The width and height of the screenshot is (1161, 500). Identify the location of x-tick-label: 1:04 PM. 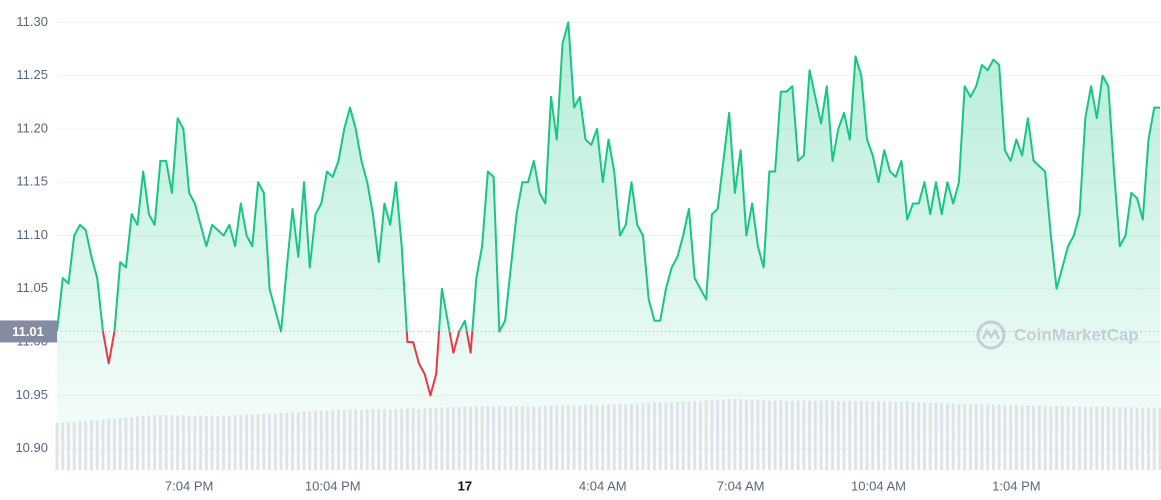
(1016, 485).